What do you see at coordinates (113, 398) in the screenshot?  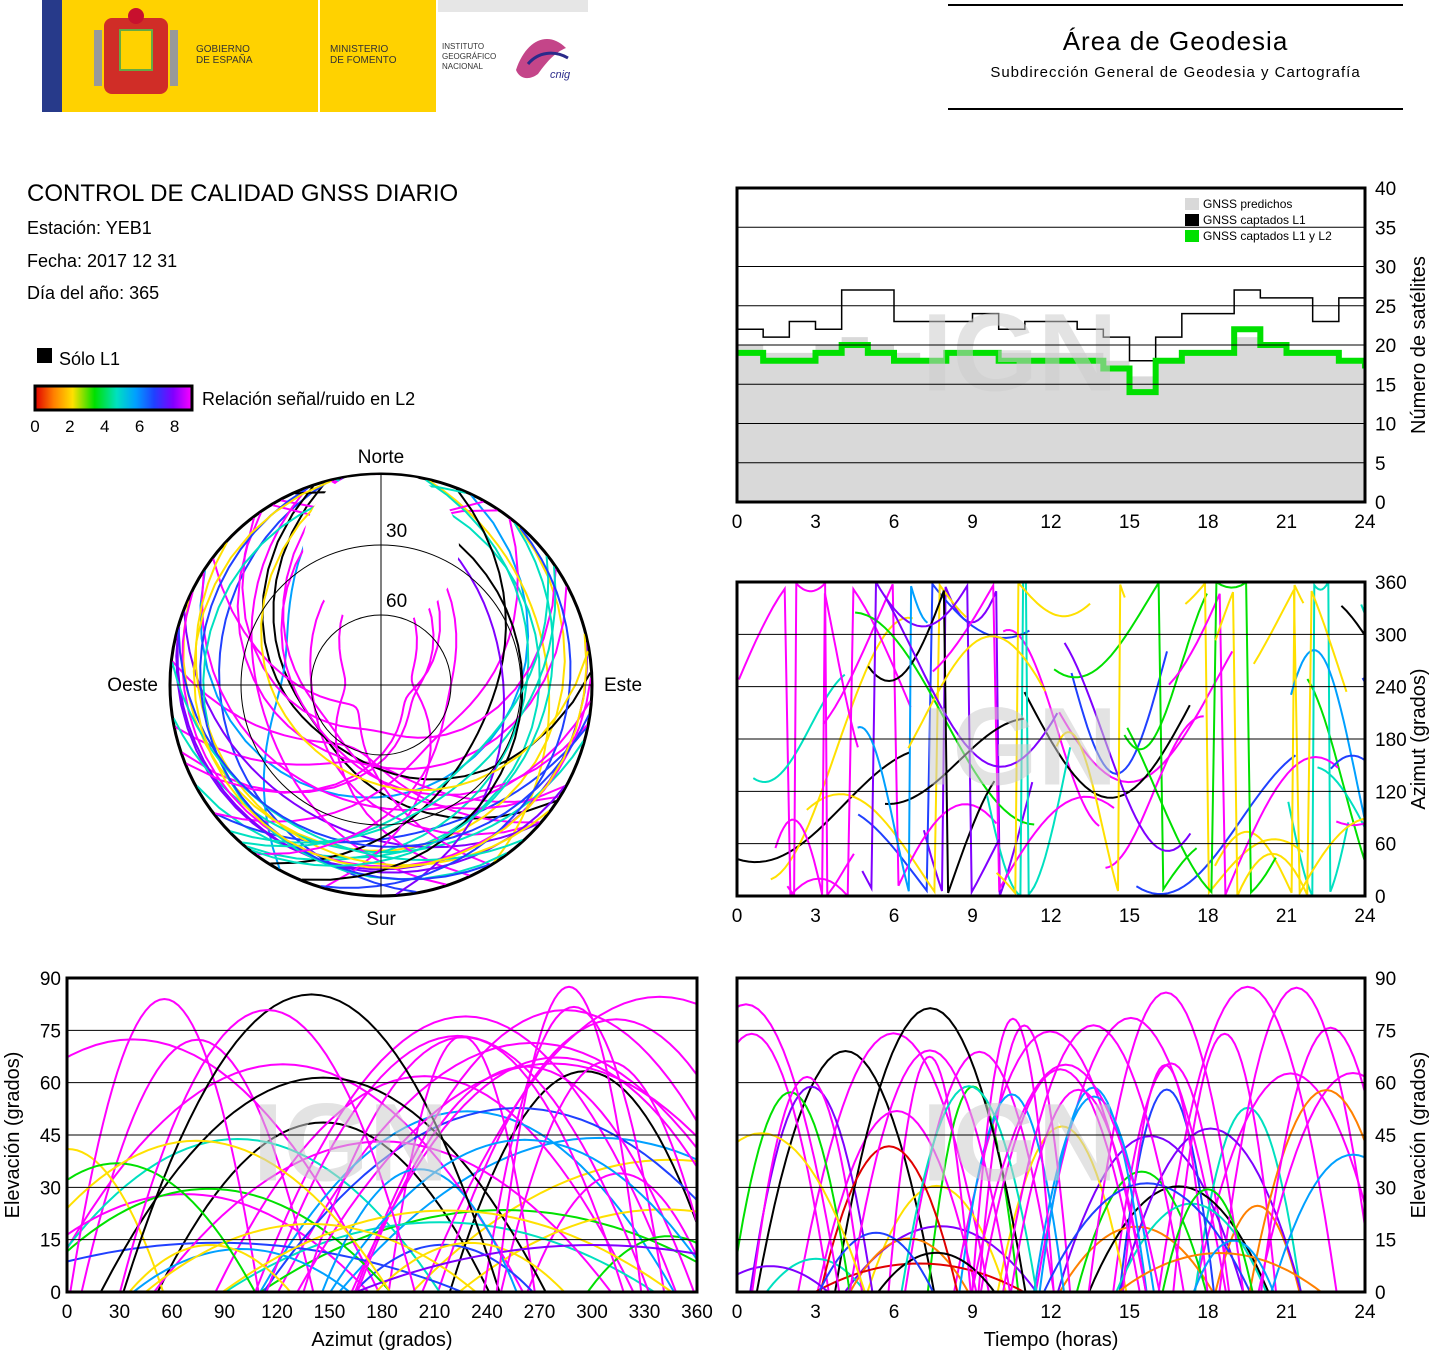 I see `snr-colorbar` at bounding box center [113, 398].